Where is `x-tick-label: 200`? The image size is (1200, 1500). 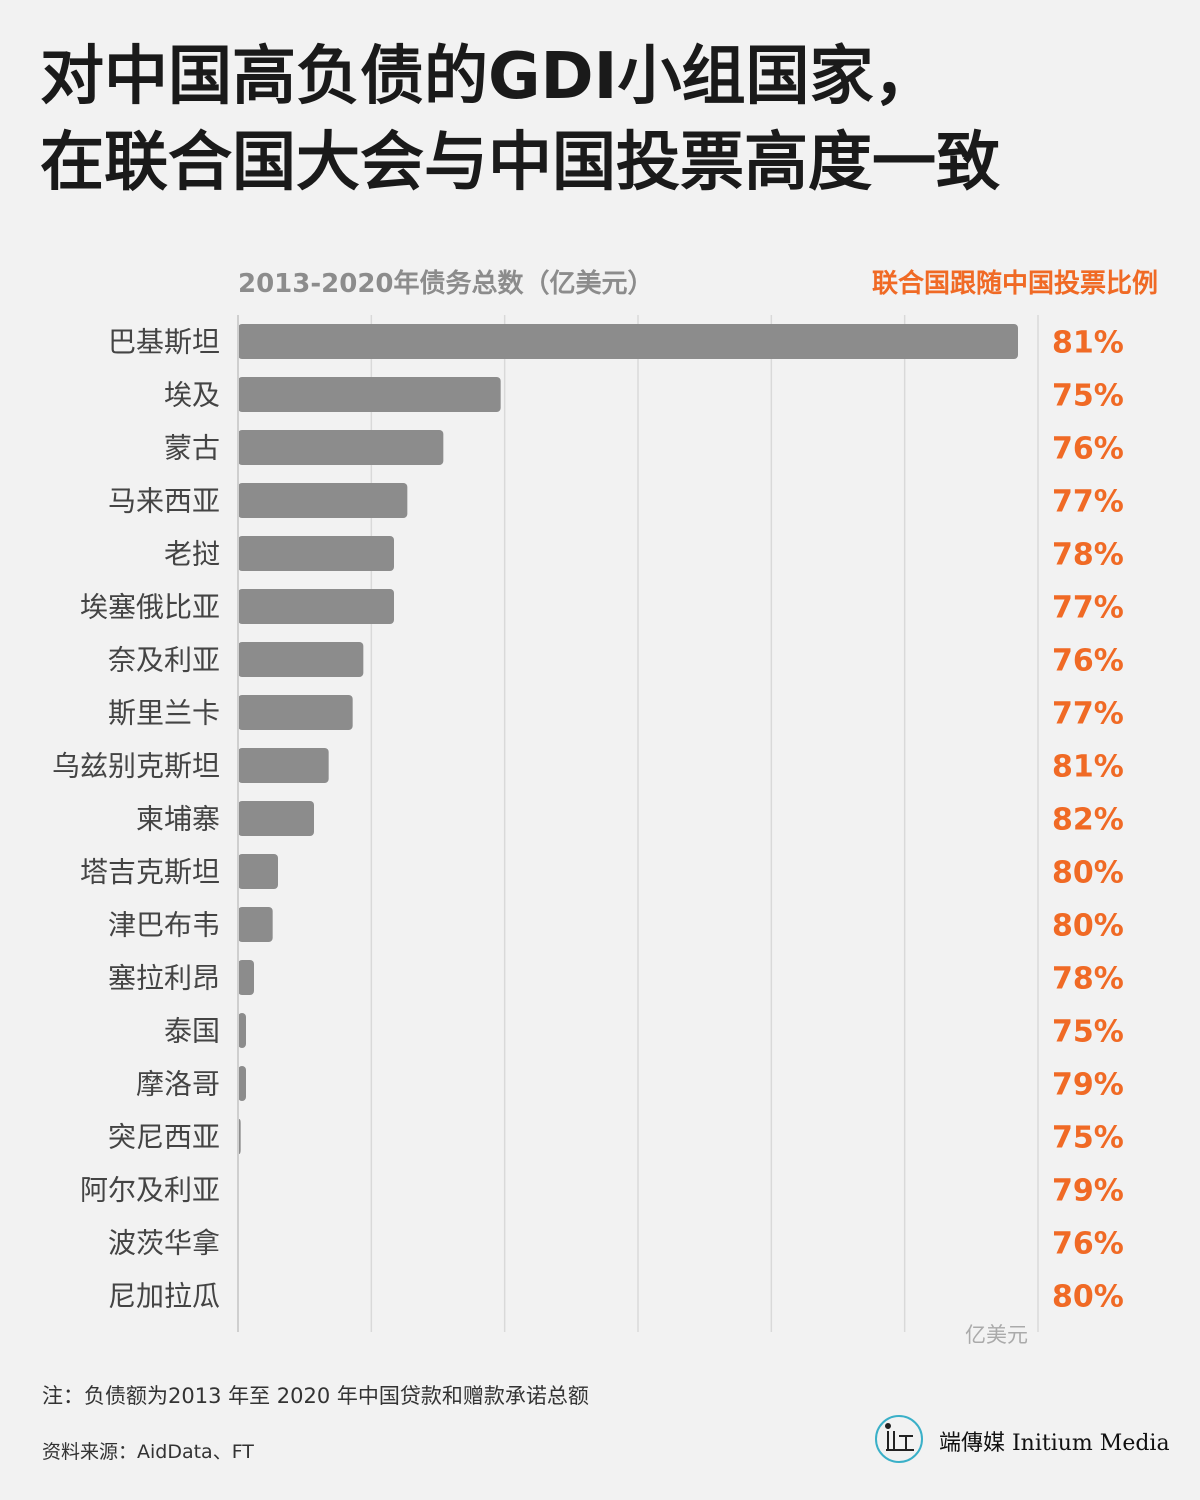
x-tick-label: 200 is located at coordinates (476, 1349).